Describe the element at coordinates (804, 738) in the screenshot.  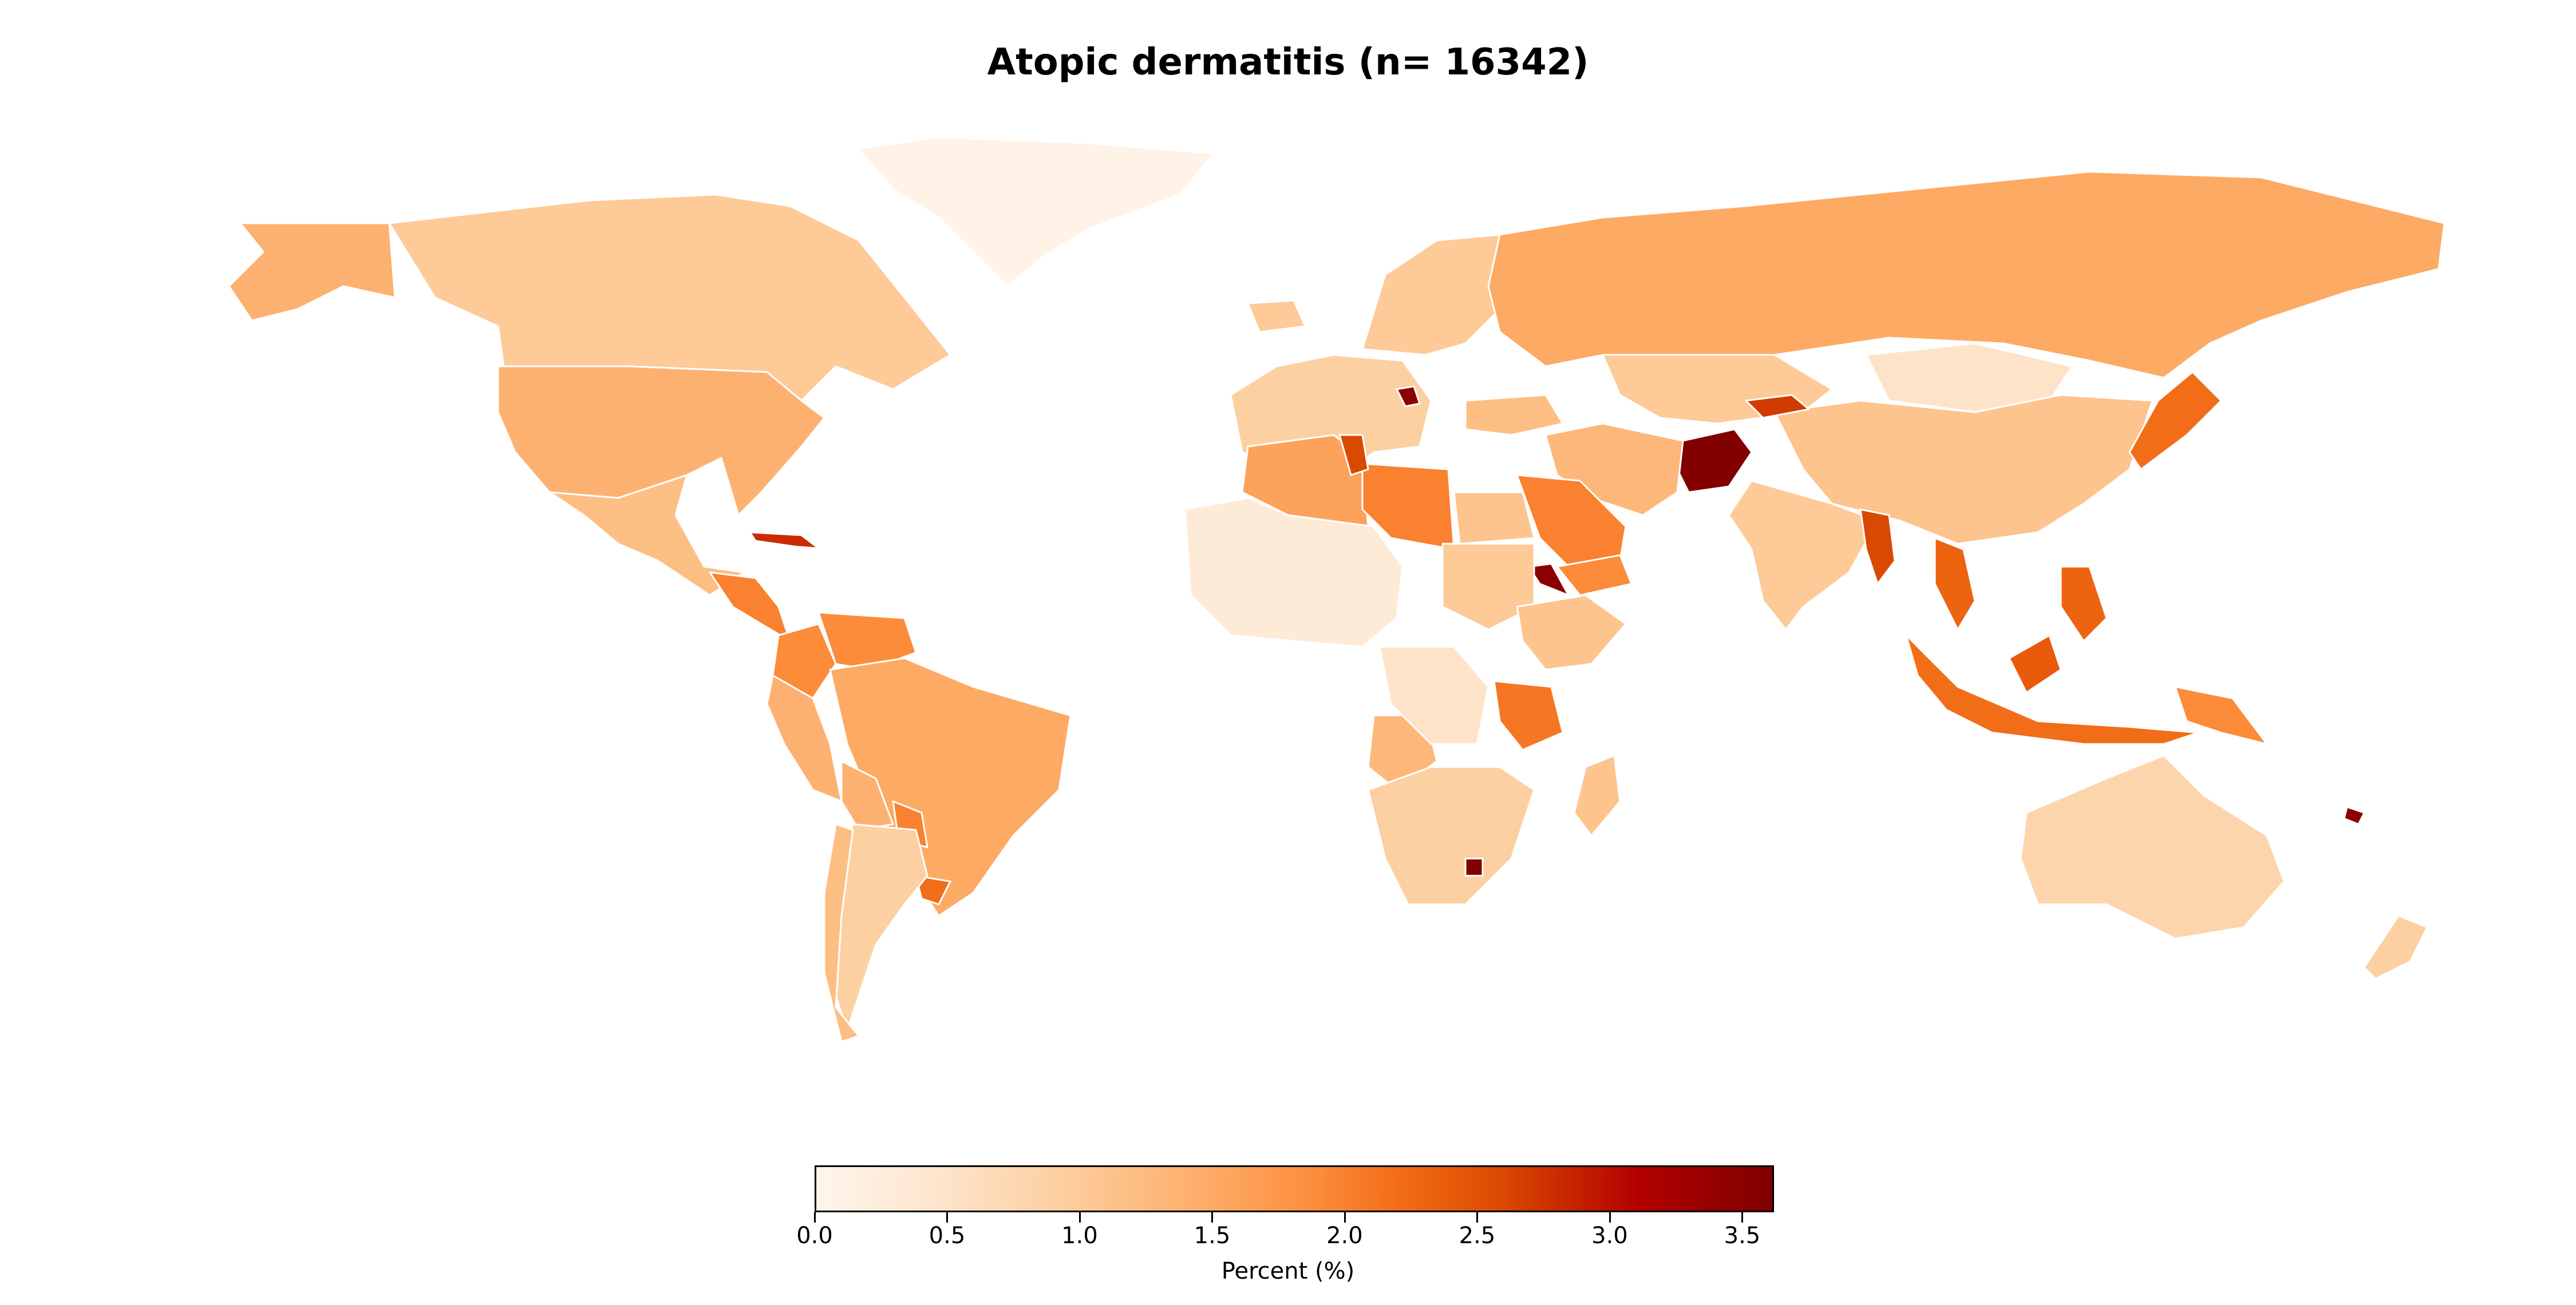
I see `country-peru` at that location.